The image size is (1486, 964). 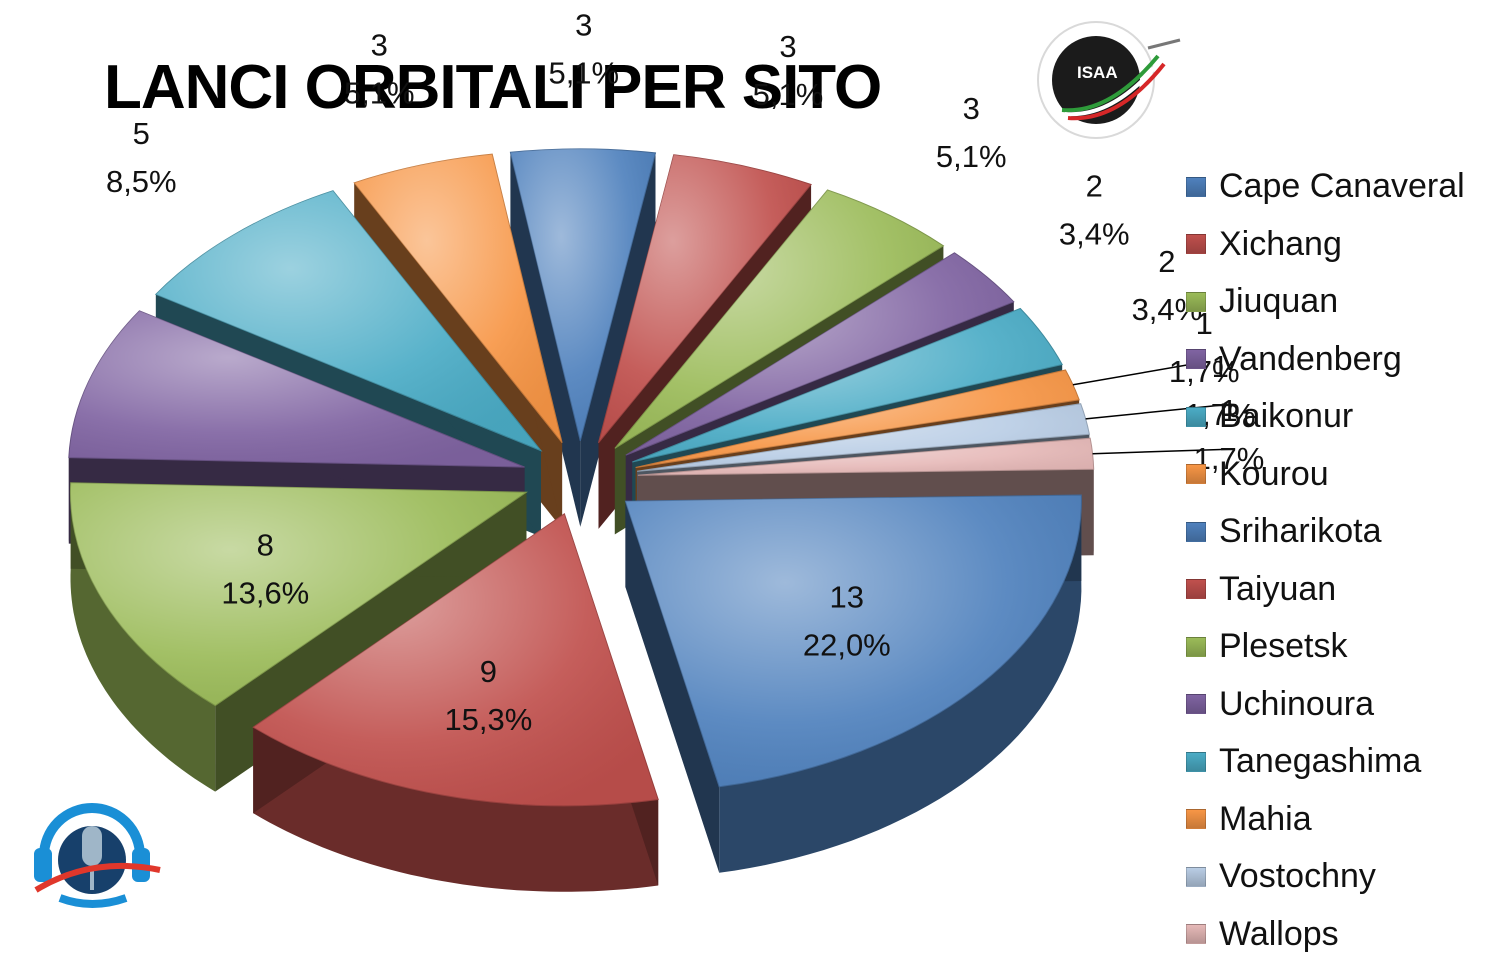 What do you see at coordinates (1274, 473) in the screenshot?
I see `legend-label: Kourou` at bounding box center [1274, 473].